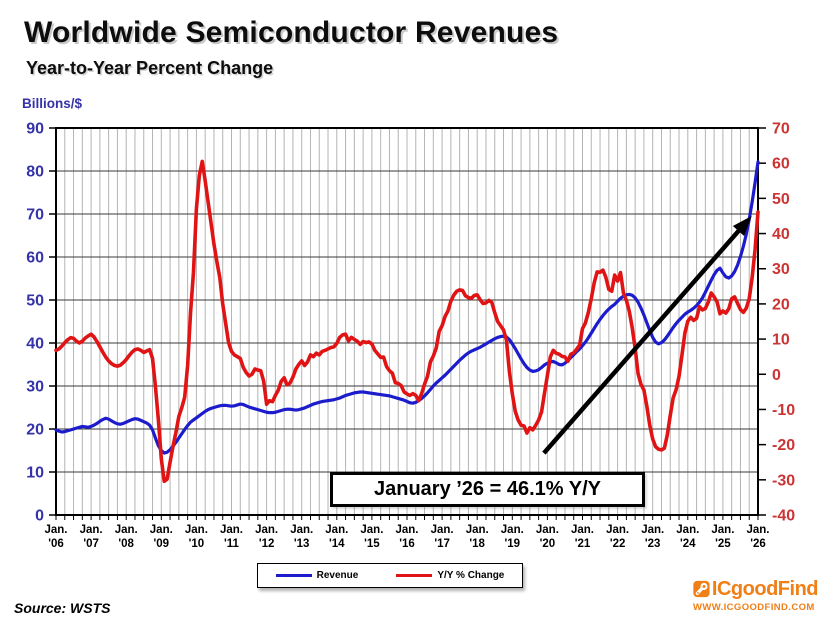 Image resolution: width=824 pixels, height=637 pixels. What do you see at coordinates (52, 103) in the screenshot?
I see `left-axis-unit-label: Billions/$` at bounding box center [52, 103].